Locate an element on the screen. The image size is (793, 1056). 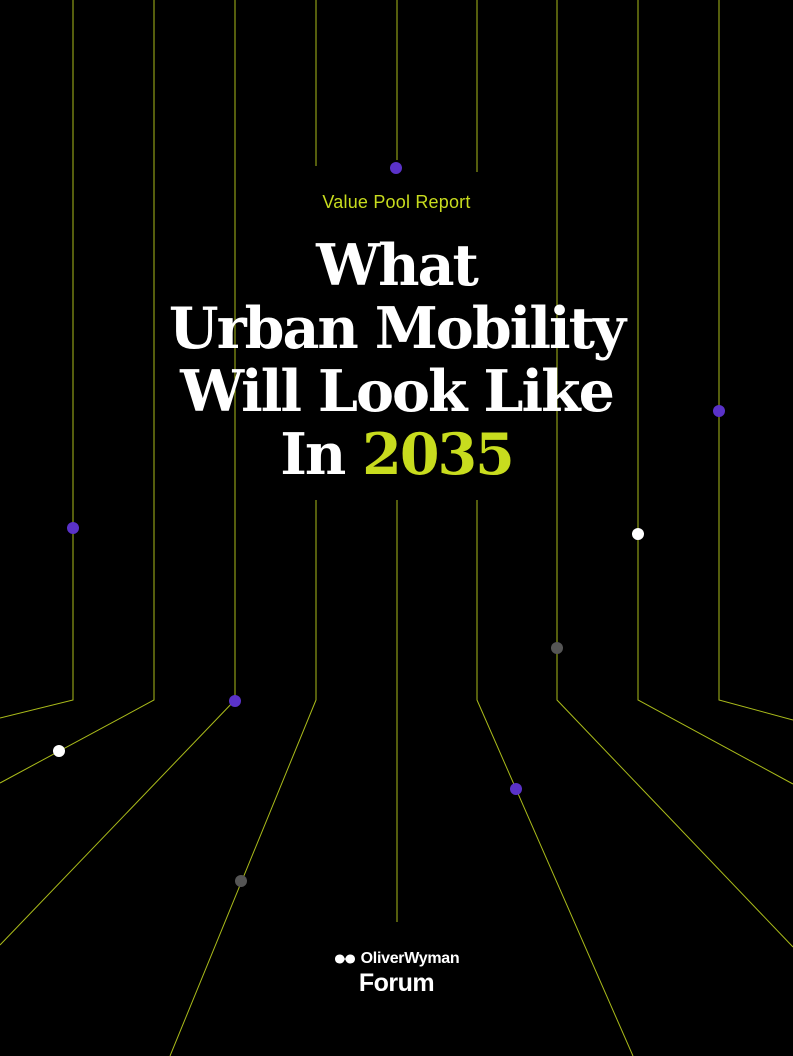
title-line: What is located at coordinates (397, 265).